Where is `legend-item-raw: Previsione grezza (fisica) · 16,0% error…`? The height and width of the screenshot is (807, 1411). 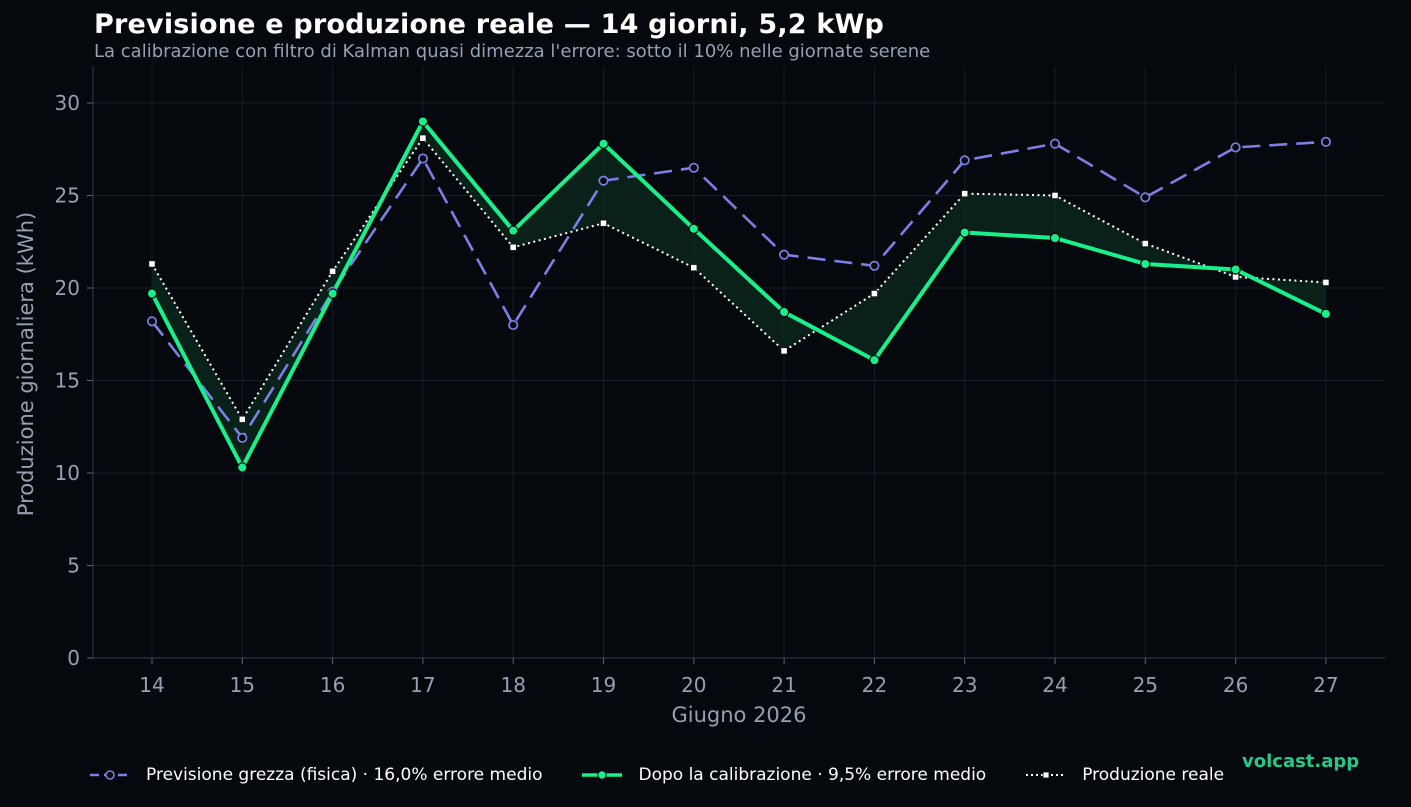
legend-item-raw: Previsione grezza (fisica) · 16,0% error… is located at coordinates (315, 775).